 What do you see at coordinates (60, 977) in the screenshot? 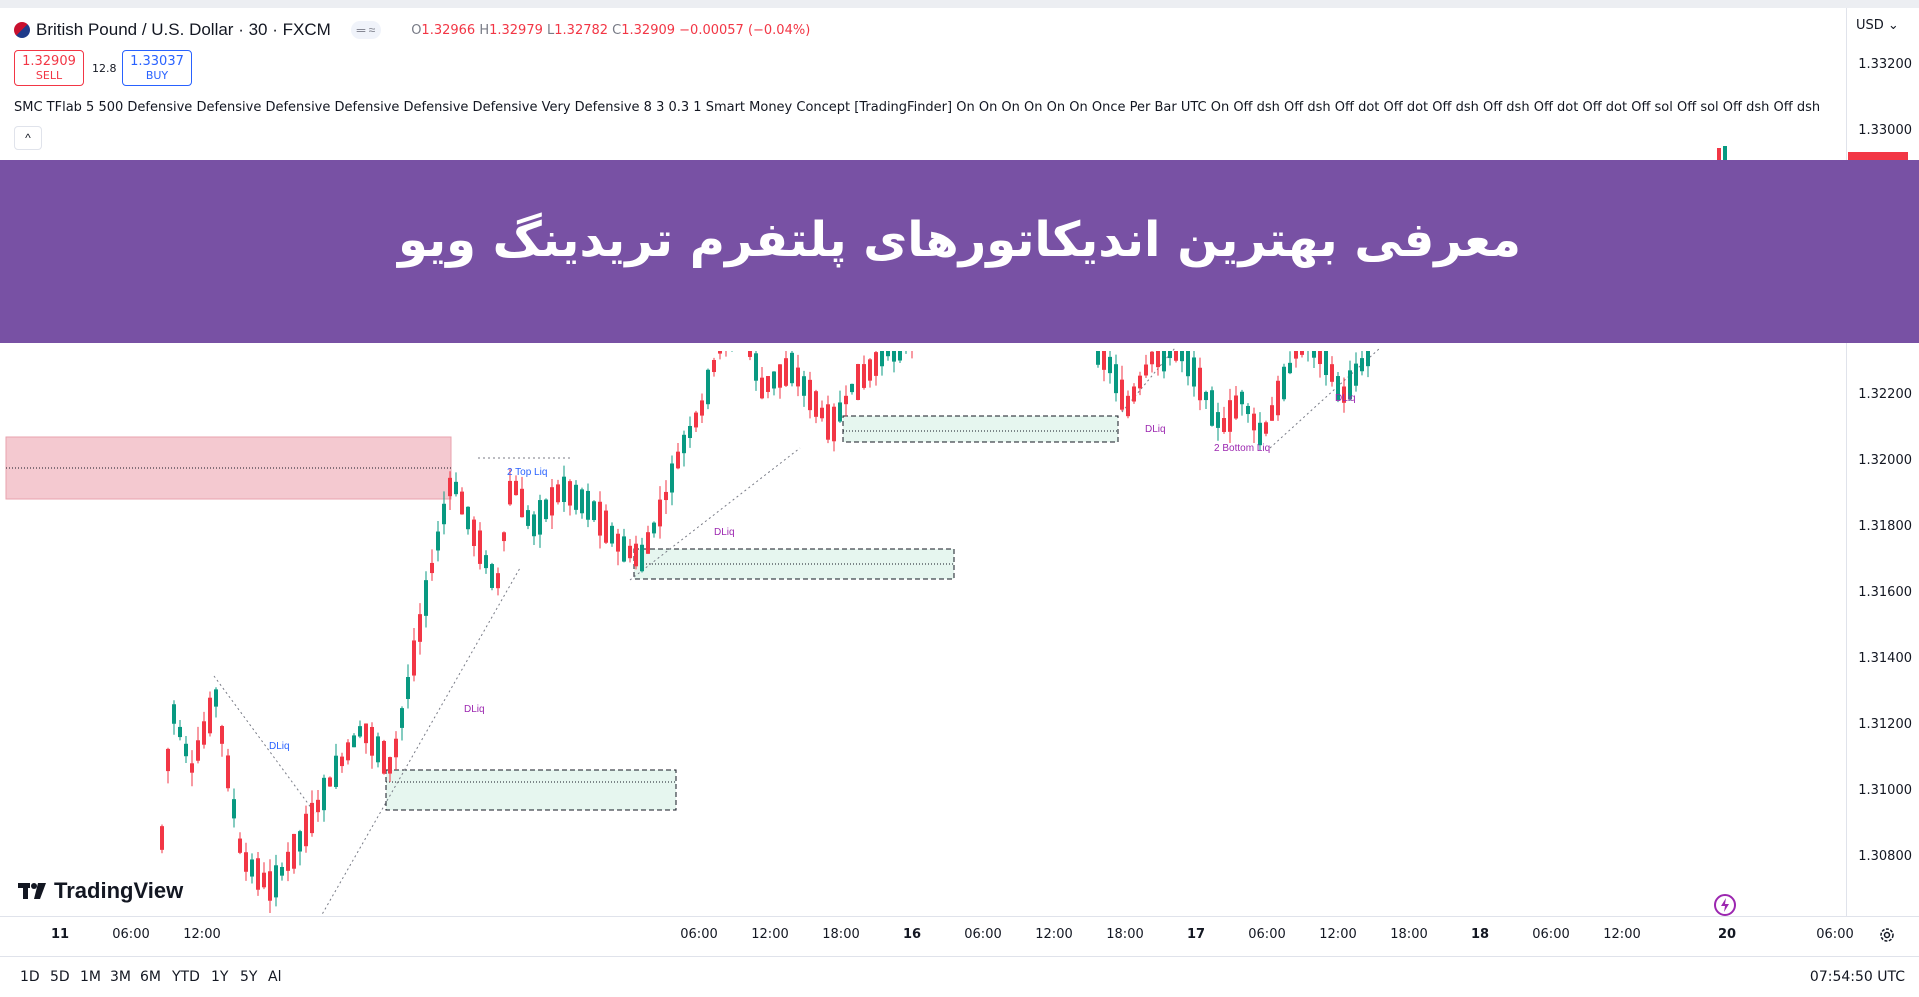
I see `range-5d-button: 5D` at bounding box center [60, 977].